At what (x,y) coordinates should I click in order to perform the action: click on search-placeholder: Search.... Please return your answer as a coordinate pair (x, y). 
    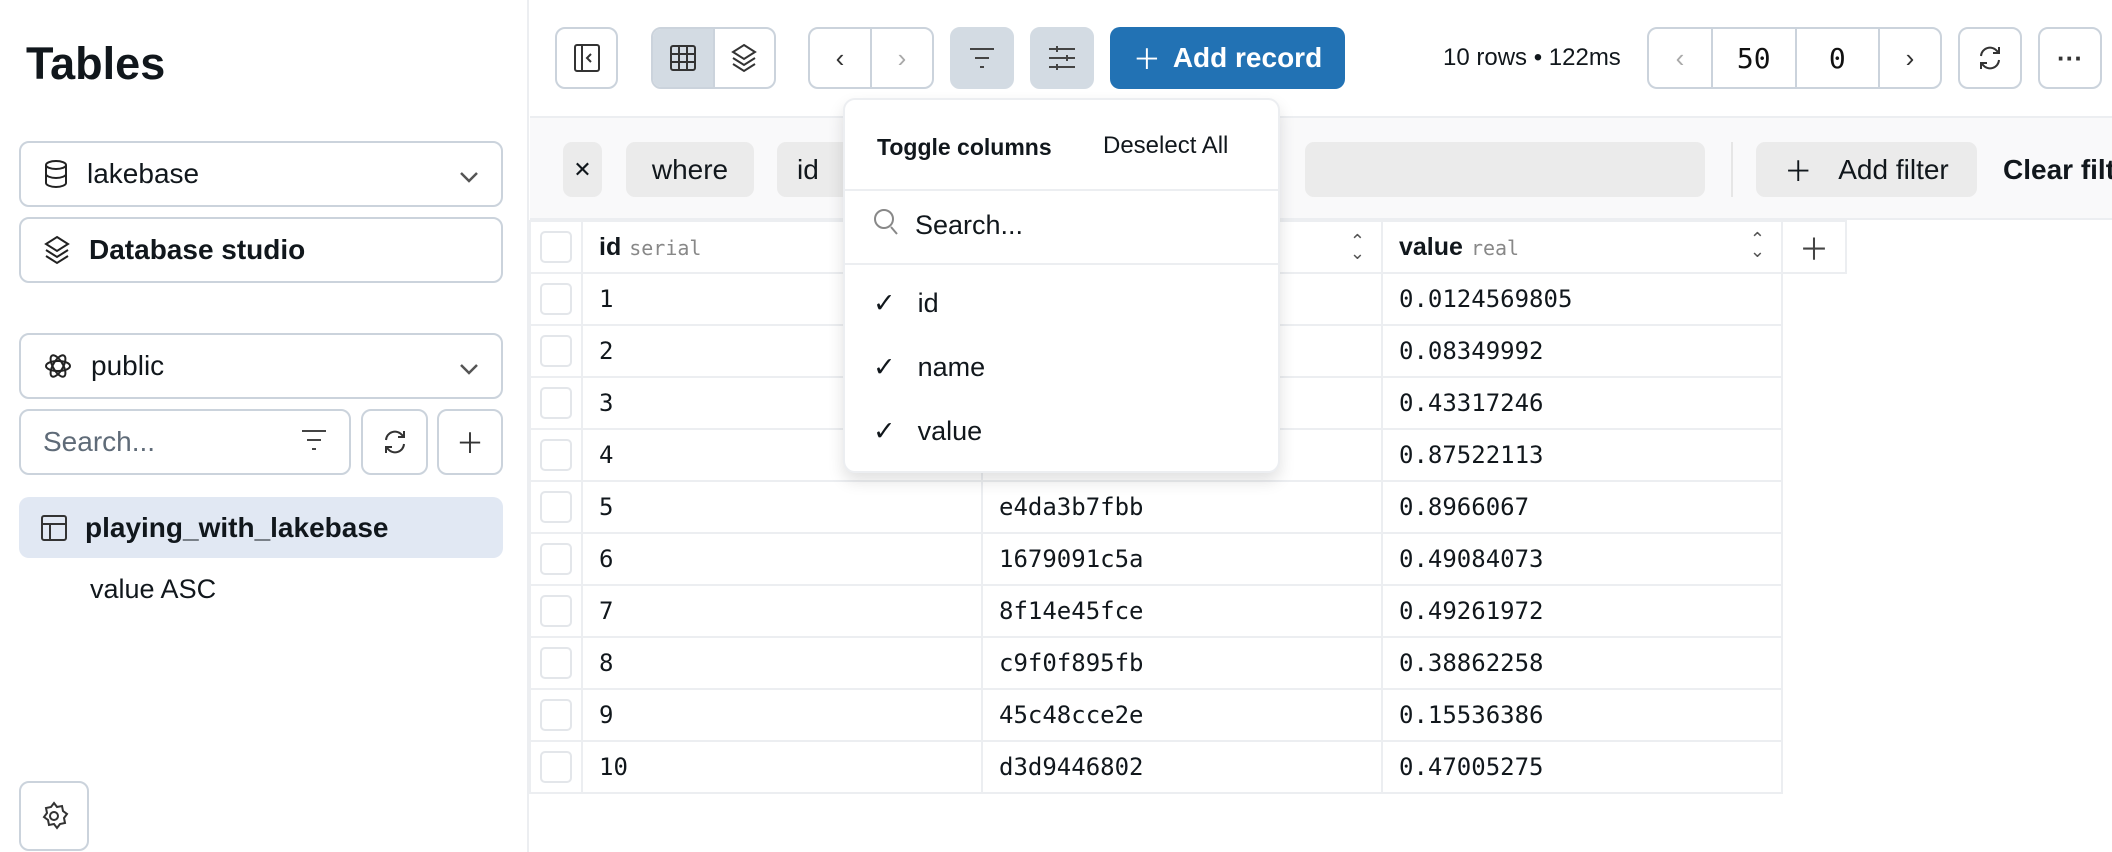
    Looking at the image, I should click on (969, 225).